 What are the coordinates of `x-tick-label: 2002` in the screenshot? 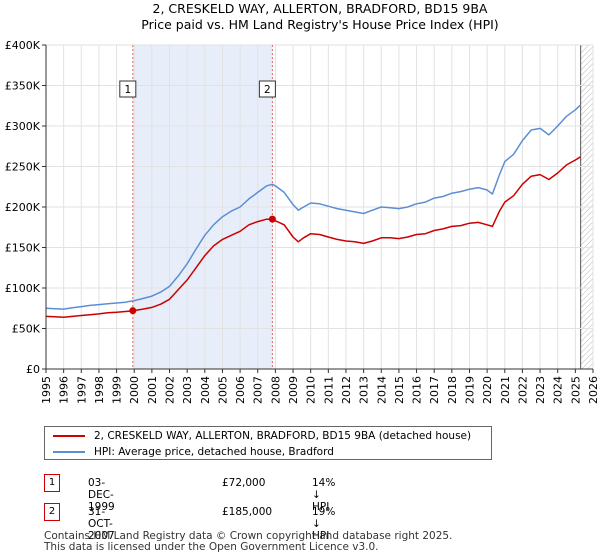 It's located at (170, 390).